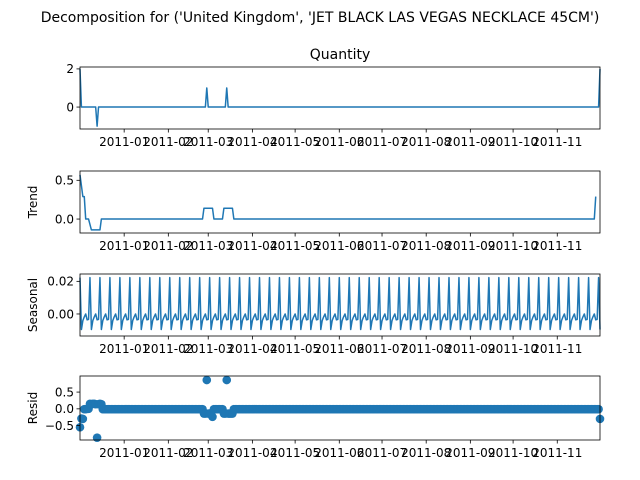  I want to click on y-tick-label: −0.5, so click(59, 426).